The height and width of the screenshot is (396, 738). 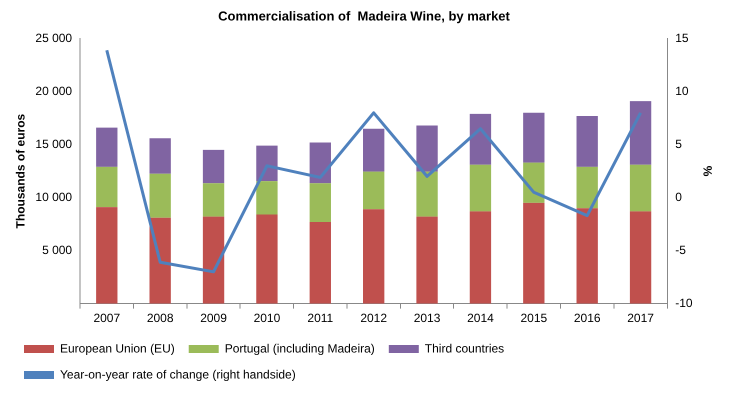 I want to click on legend-label: Third countries, so click(x=464, y=348).